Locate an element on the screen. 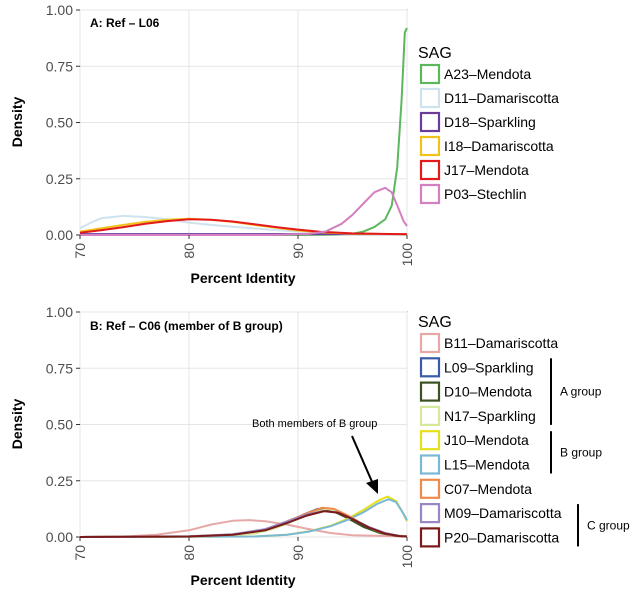 This screenshot has height=592, width=633. legend-label: A23–Mendota is located at coordinates (487, 74).